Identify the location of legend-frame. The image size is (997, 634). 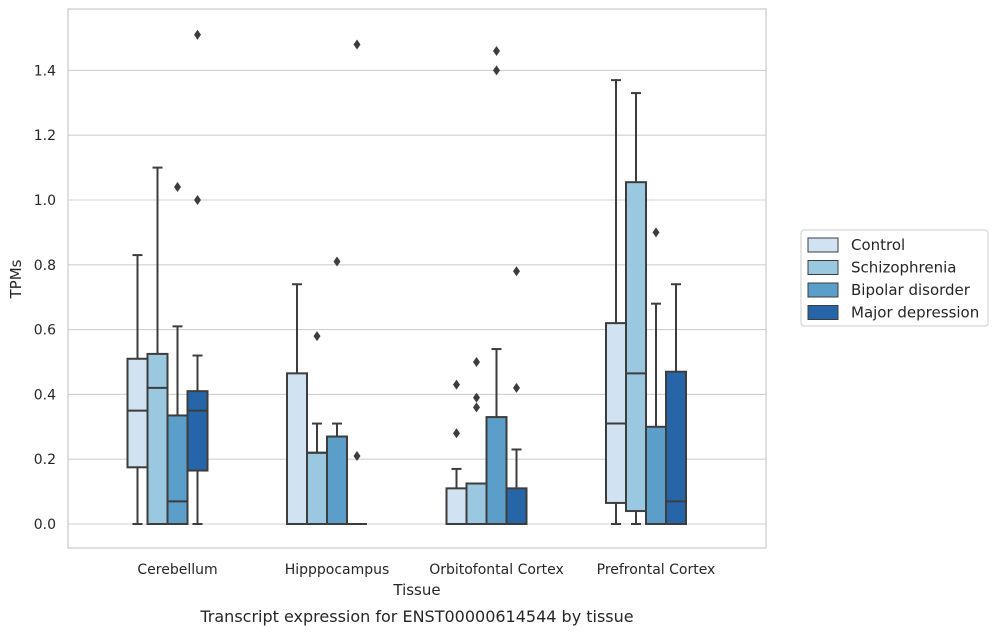
(894, 278).